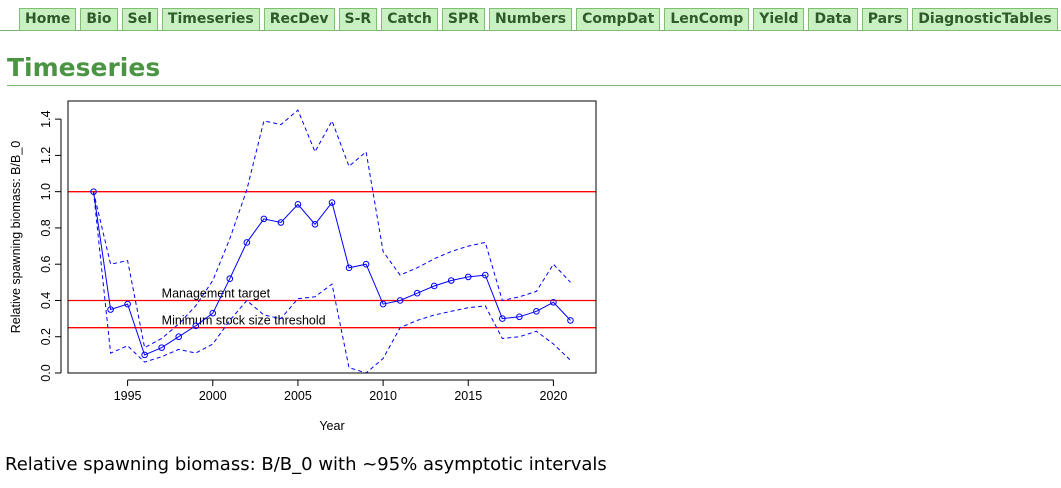  I want to click on reference-label-1: Management target, so click(216, 293).